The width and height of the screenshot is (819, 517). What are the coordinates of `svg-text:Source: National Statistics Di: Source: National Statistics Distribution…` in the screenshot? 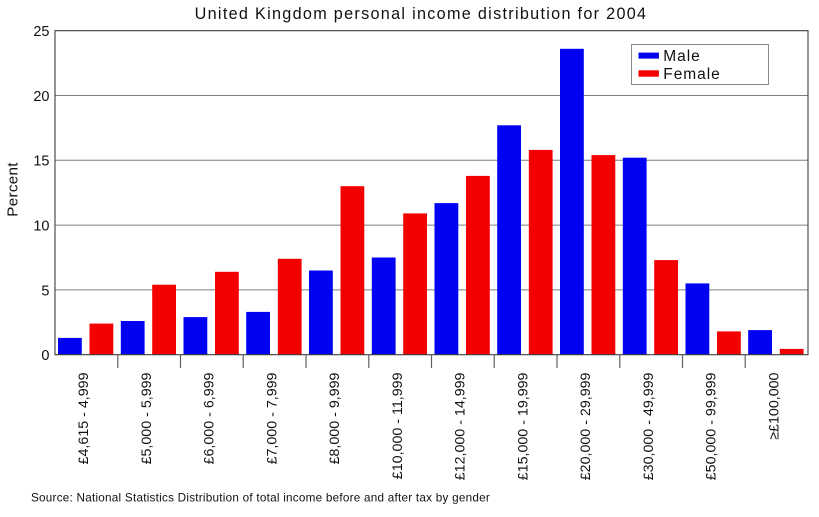 It's located at (260, 498).